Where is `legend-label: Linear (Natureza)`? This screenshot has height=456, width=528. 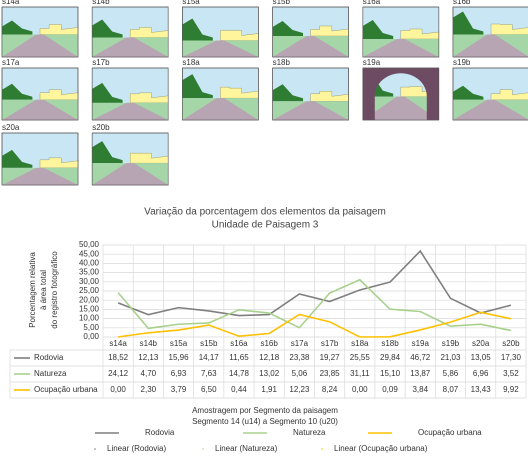 legend-label: Linear (Natureza) is located at coordinates (246, 448).